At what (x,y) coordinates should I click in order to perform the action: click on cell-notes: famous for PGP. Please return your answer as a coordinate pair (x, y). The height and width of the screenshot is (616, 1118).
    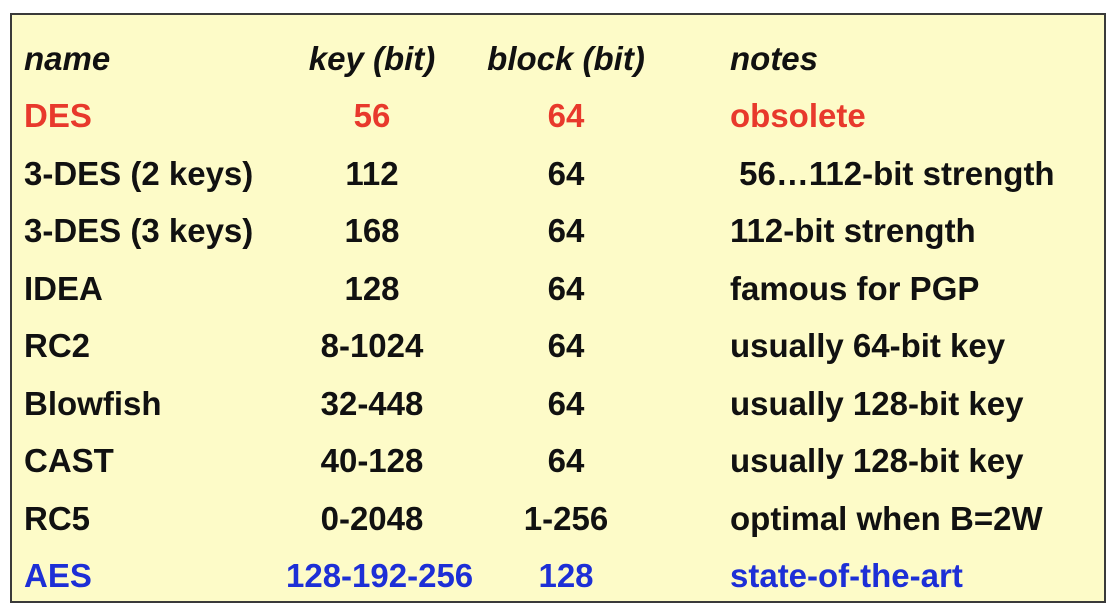
    Looking at the image, I should click on (855, 288).